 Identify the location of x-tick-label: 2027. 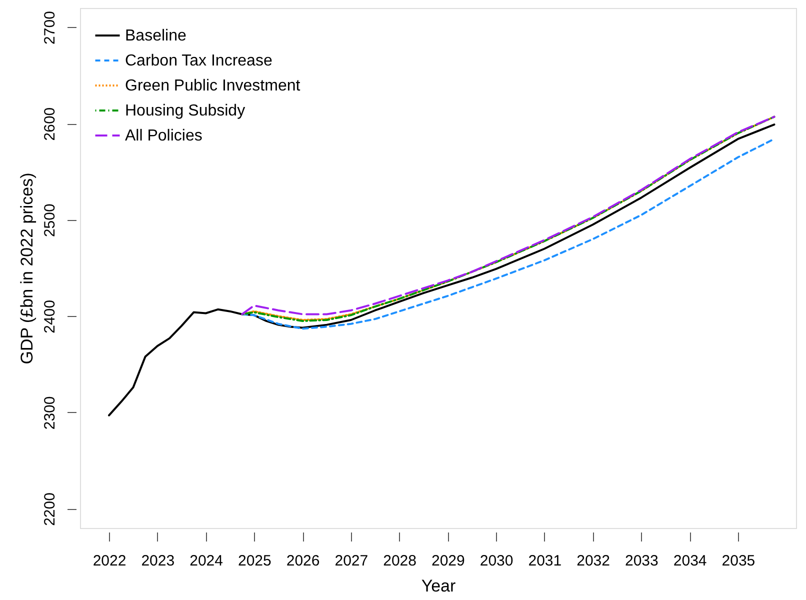
(351, 561).